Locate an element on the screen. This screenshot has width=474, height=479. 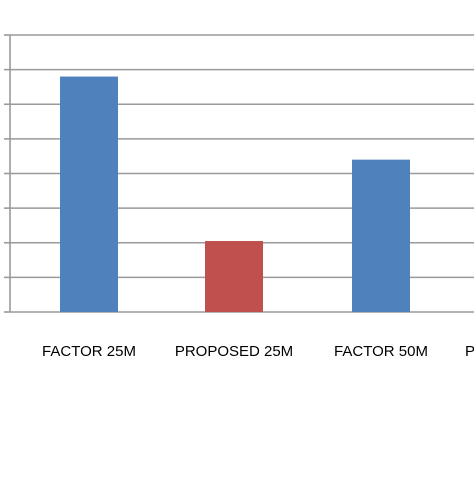
bar-factor-25m is located at coordinates (89, 194).